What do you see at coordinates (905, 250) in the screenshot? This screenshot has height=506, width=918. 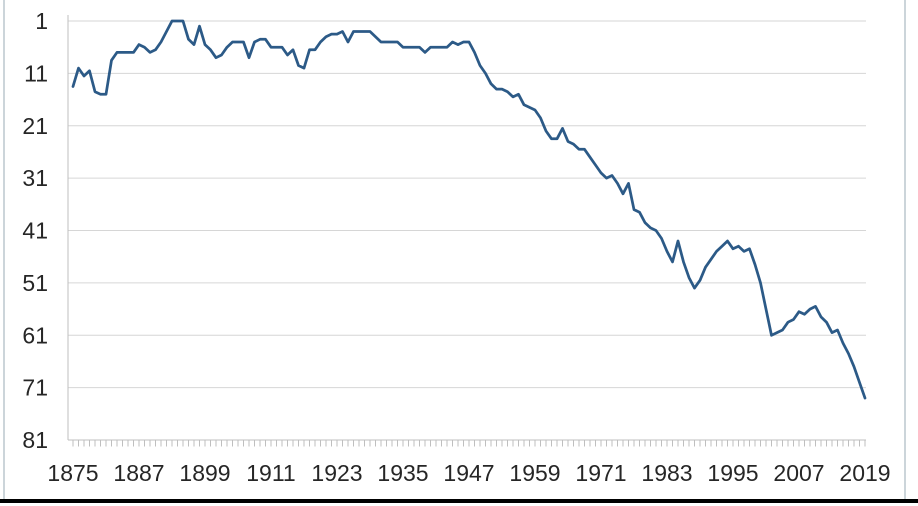 I see `page-right-edge-line` at bounding box center [905, 250].